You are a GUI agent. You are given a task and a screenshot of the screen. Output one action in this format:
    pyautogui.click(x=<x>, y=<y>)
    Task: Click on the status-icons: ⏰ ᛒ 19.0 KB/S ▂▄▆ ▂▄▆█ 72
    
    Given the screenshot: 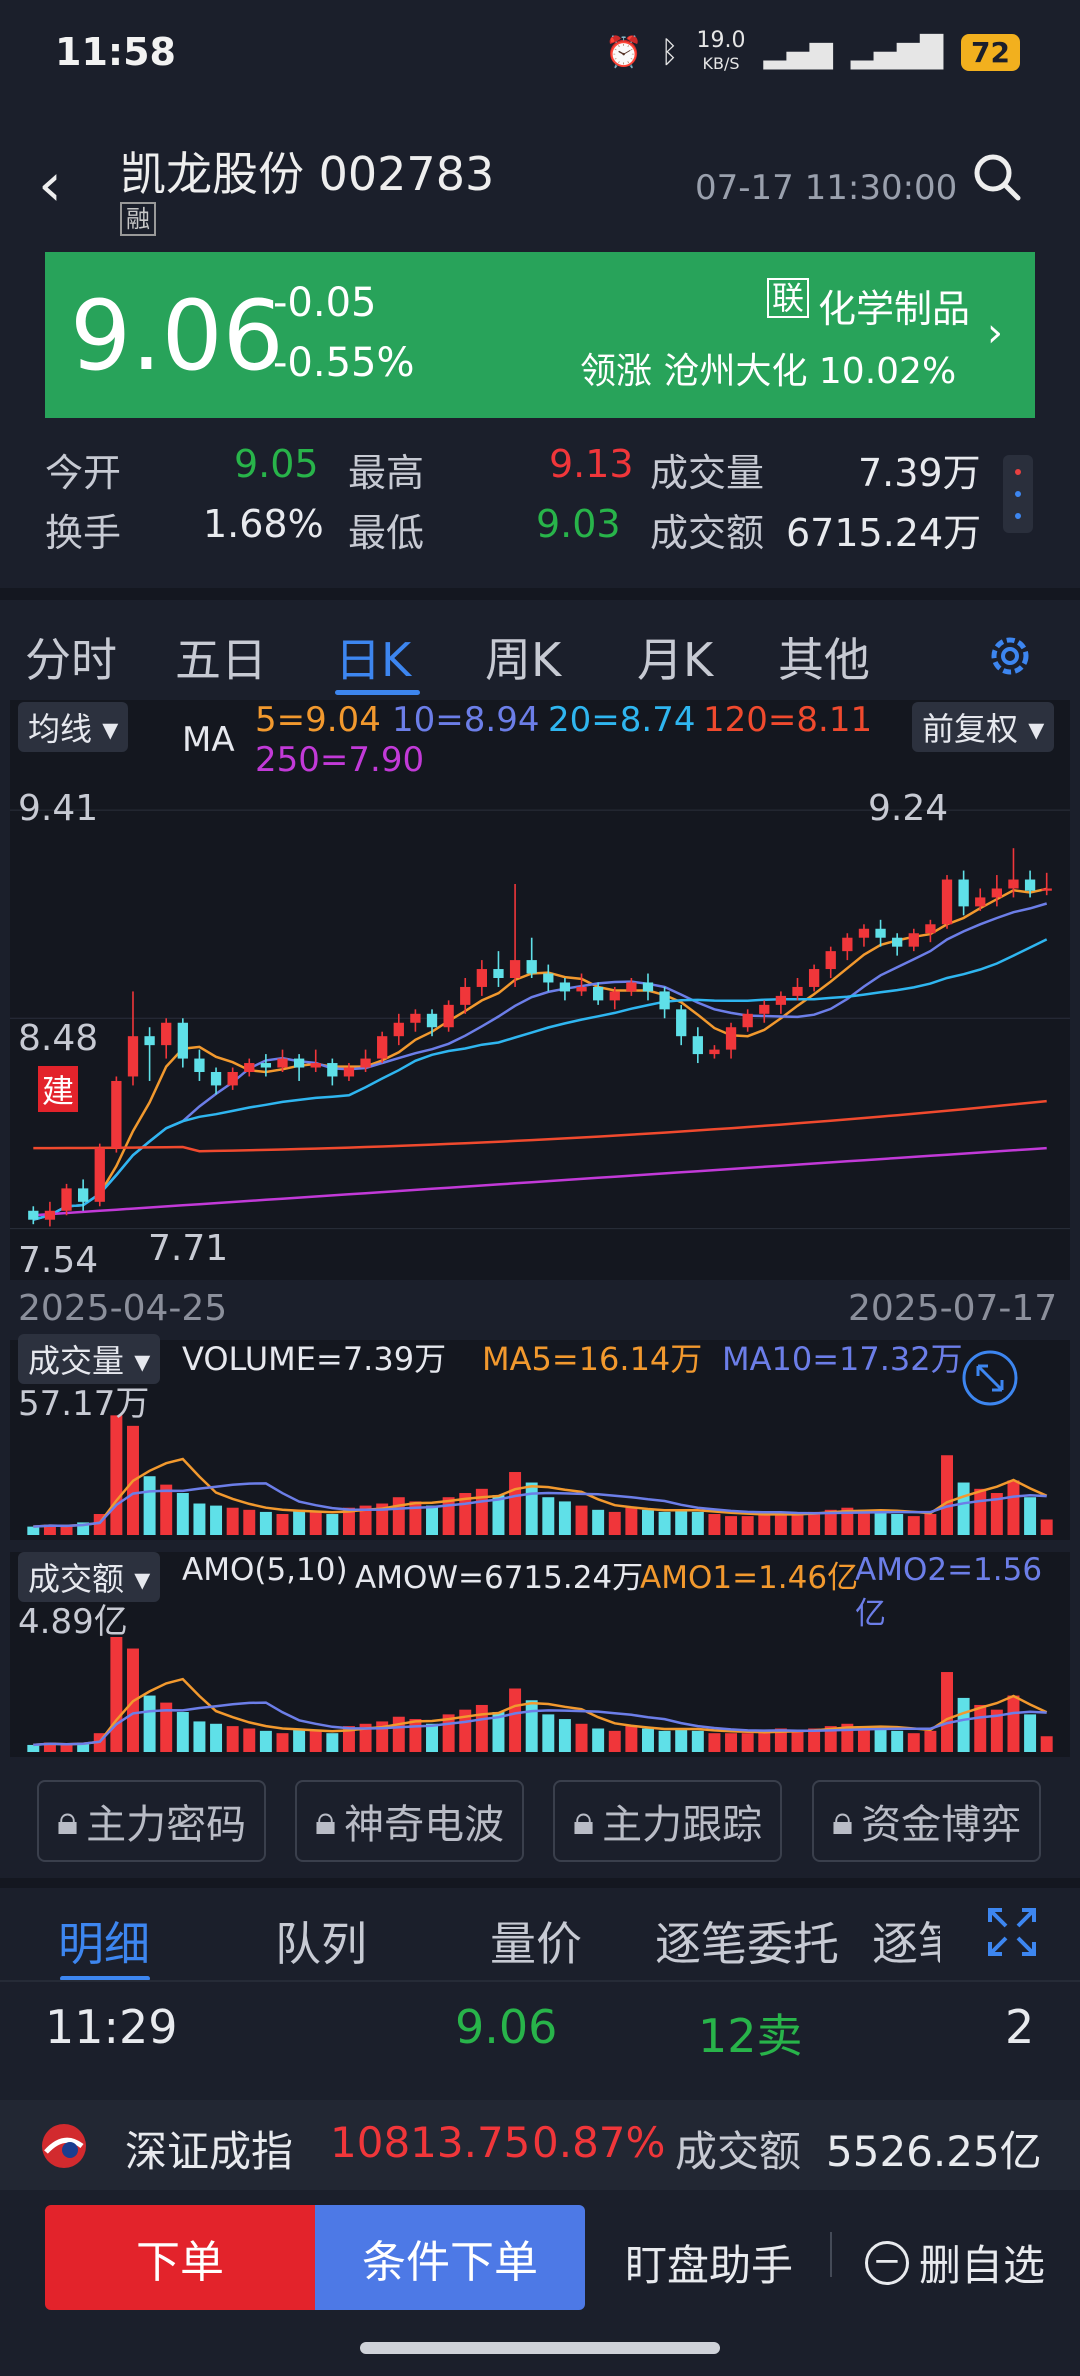 What is the action you would take?
    pyautogui.click(x=812, y=52)
    